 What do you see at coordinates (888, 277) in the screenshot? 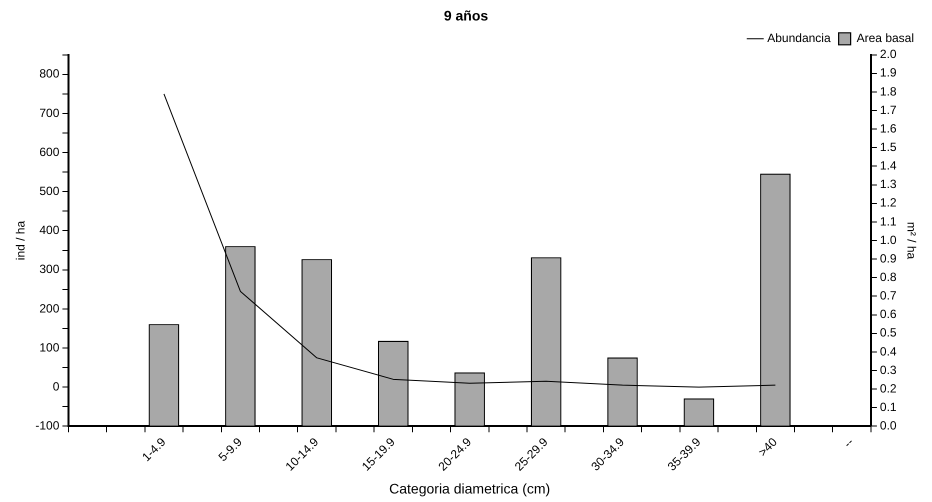
I see `y2-tick-label: 0.8` at bounding box center [888, 277].